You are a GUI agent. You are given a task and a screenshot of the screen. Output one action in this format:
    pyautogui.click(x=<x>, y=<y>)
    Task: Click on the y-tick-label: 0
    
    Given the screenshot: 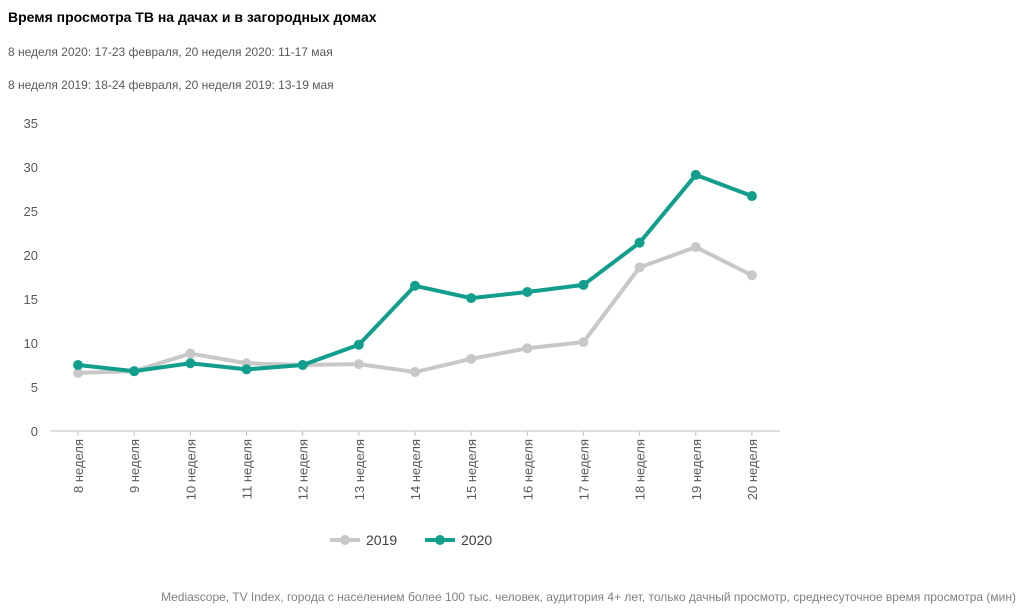 What is the action you would take?
    pyautogui.click(x=34, y=431)
    